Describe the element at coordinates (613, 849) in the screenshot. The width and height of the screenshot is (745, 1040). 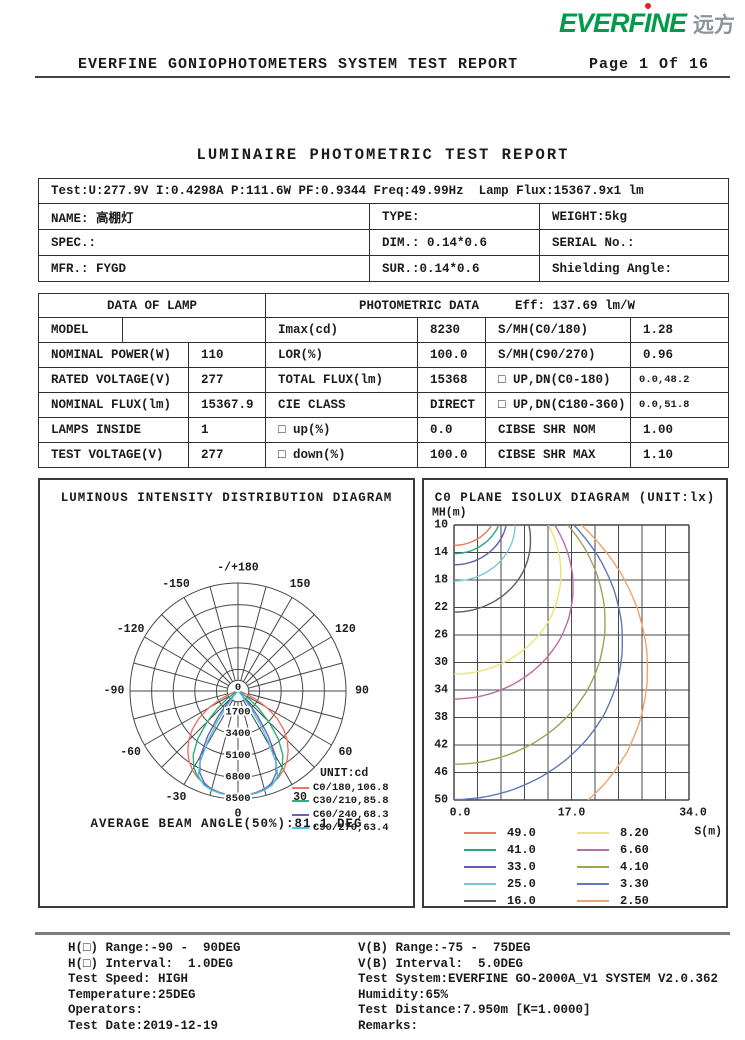
I see `legend-entry: 6.60` at that location.